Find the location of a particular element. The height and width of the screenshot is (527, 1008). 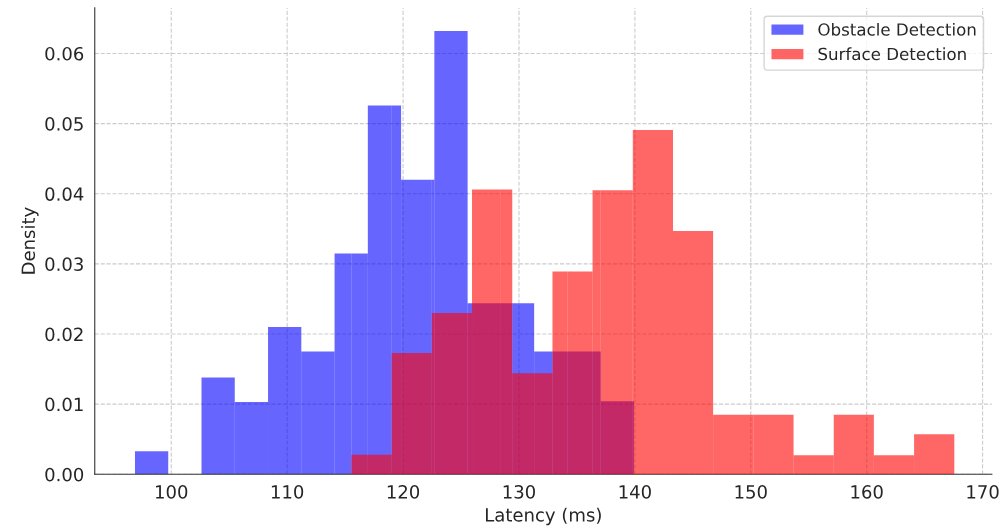

y-tick-label: 0.04 is located at coordinates (64, 194).